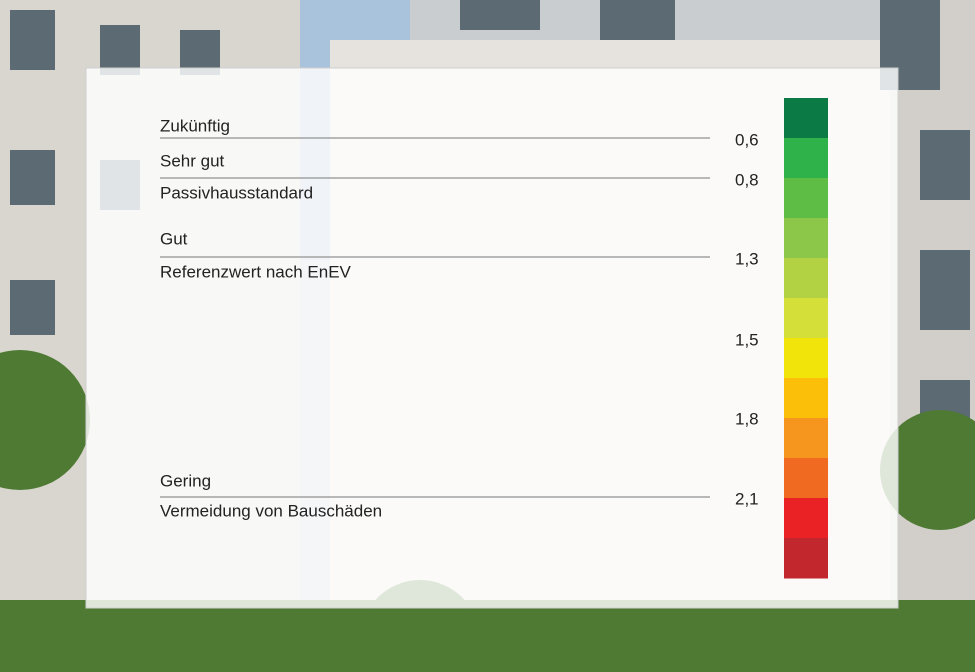 The image size is (975, 672). I want to click on rating-label: Sehr gut, so click(192, 160).